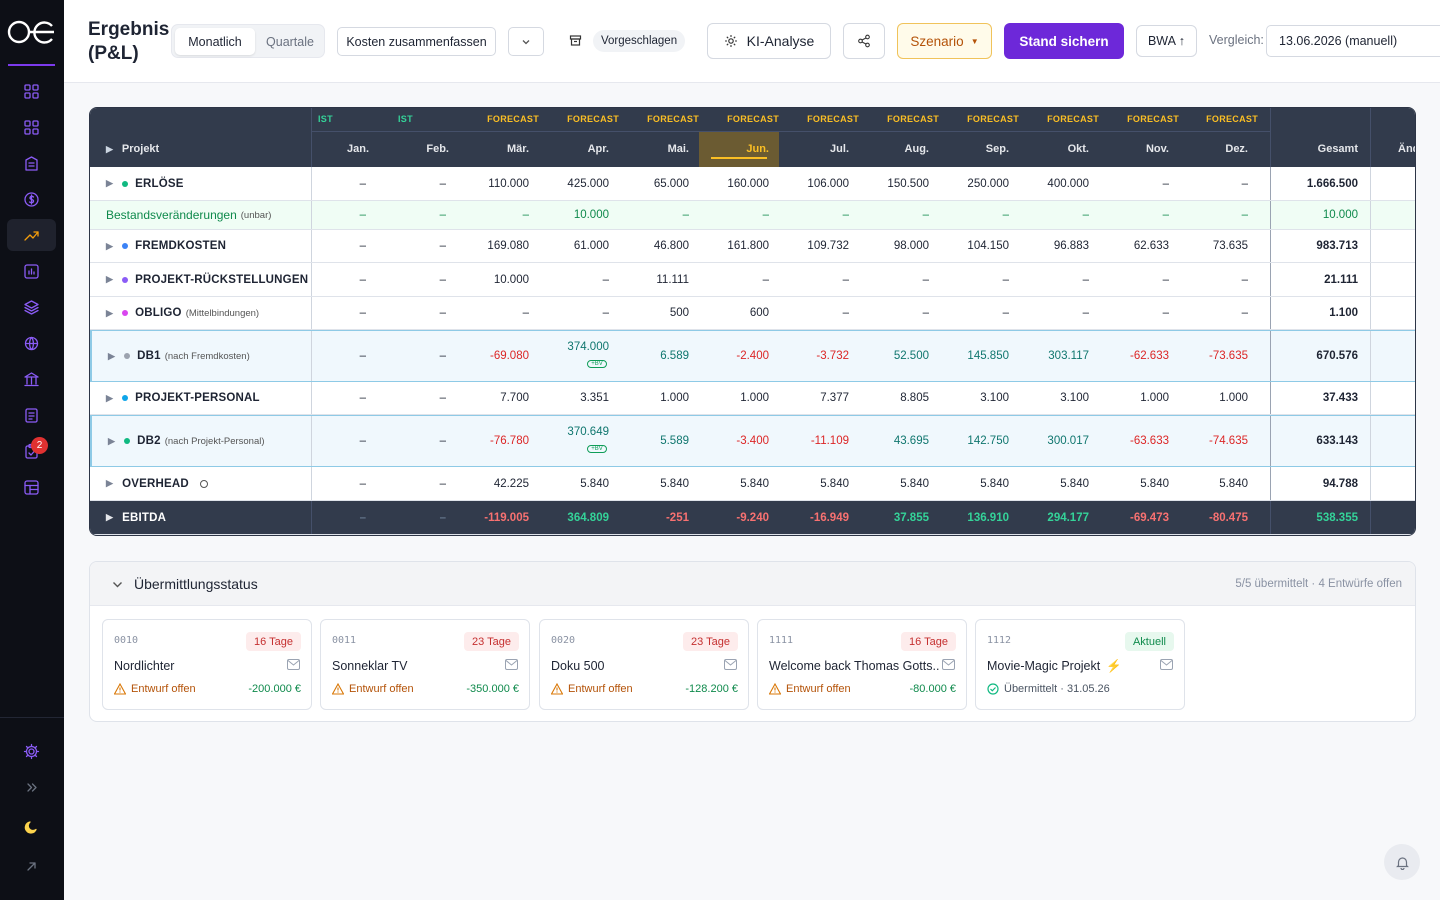 The height and width of the screenshot is (900, 1440). Describe the element at coordinates (864, 41) in the screenshot. I see `share-button` at that location.